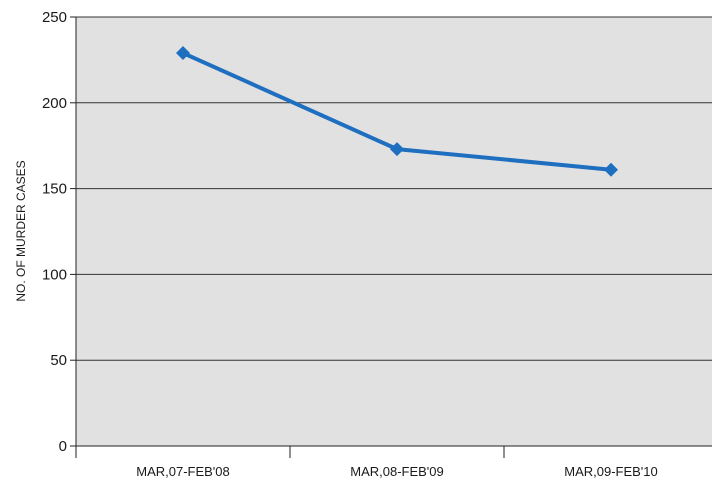  What do you see at coordinates (54, 189) in the screenshot?
I see `y-tick-label: 150` at bounding box center [54, 189].